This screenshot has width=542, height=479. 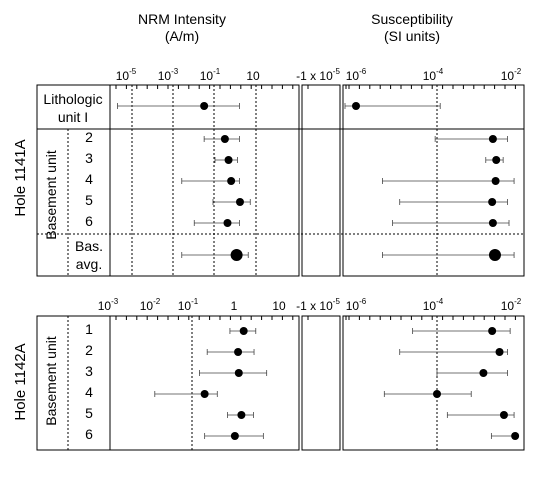 I want to click on sus-ticklabels-1142a: -1 x 10⁻⁵ 10⁻⁶ 10⁻⁴ 10⁻², so click(x=409, y=305).